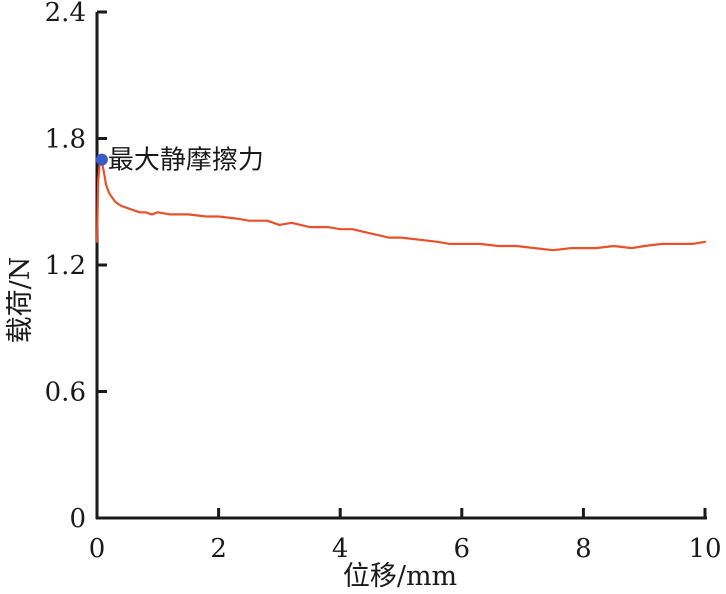 This screenshot has width=726, height=594. Describe the element at coordinates (186, 161) in the screenshot. I see `annotation-label: 最大静摩擦力` at that location.